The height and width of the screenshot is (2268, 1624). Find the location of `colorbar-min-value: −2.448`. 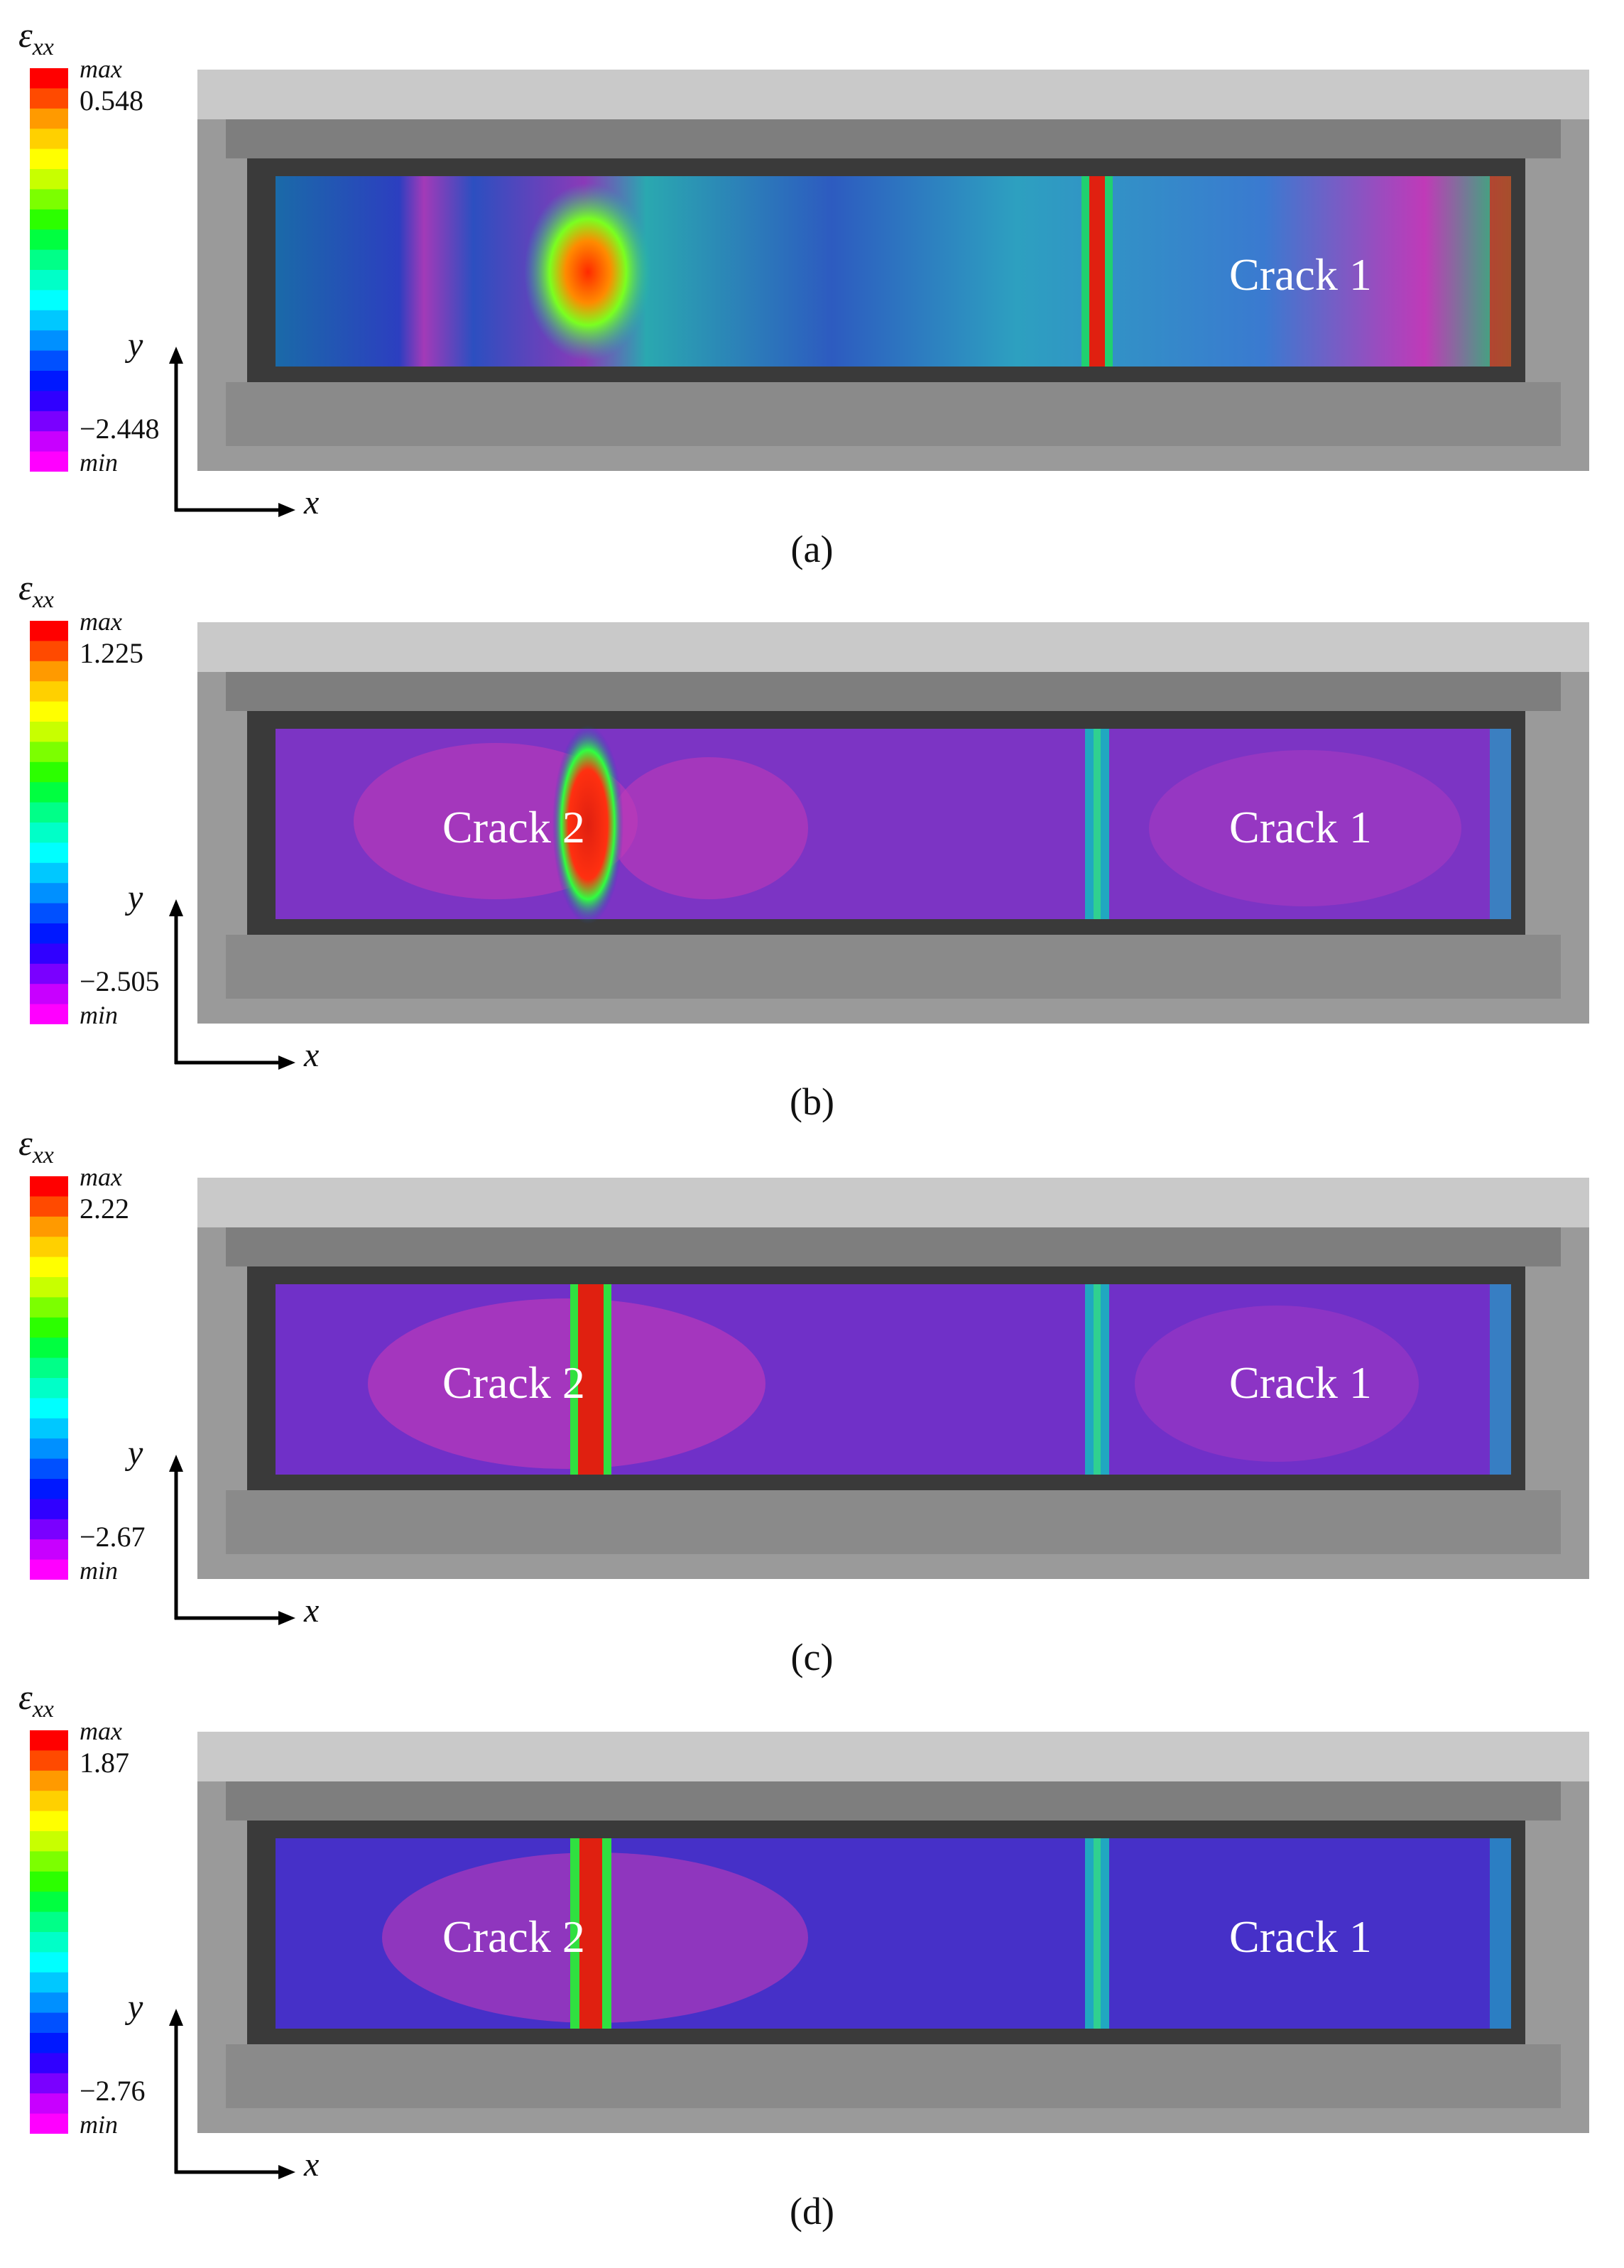

colorbar-min-value: −2.448 is located at coordinates (120, 429).